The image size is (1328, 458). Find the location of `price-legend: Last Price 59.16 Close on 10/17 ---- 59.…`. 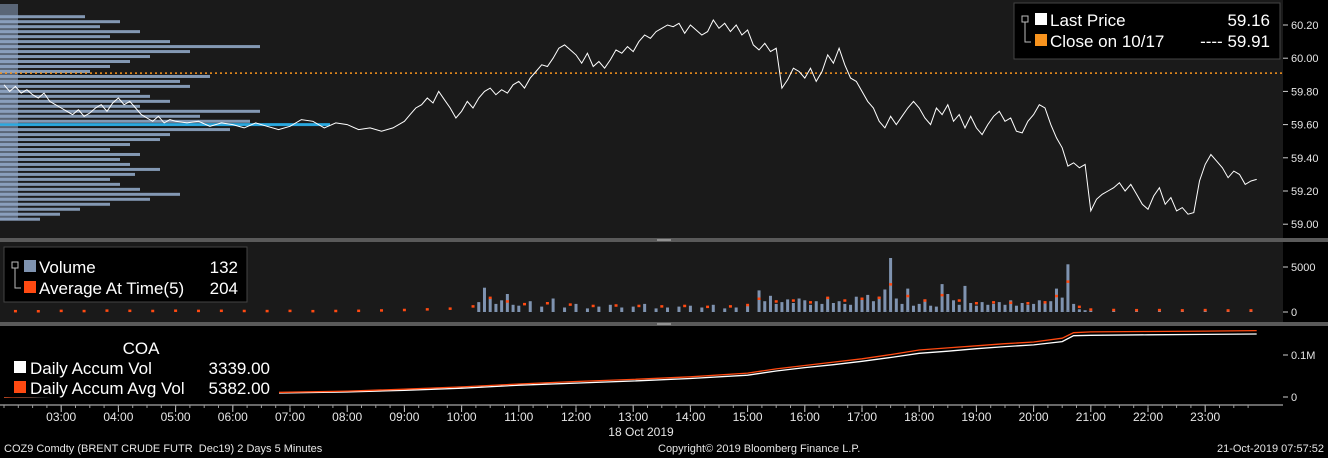

price-legend: Last Price 59.16 Close on 10/17 ---- 59.… is located at coordinates (1147, 31).